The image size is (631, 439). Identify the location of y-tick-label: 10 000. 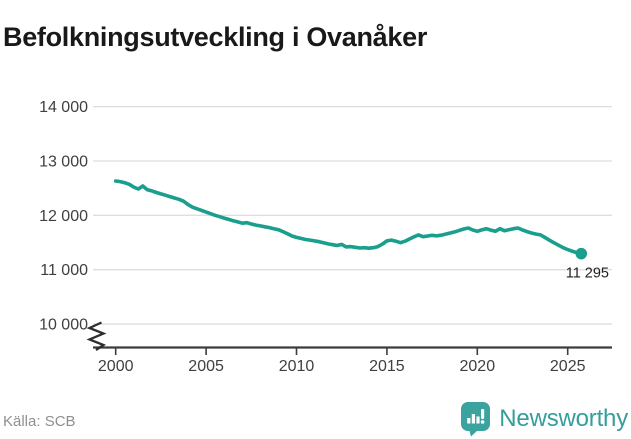
(63, 325).